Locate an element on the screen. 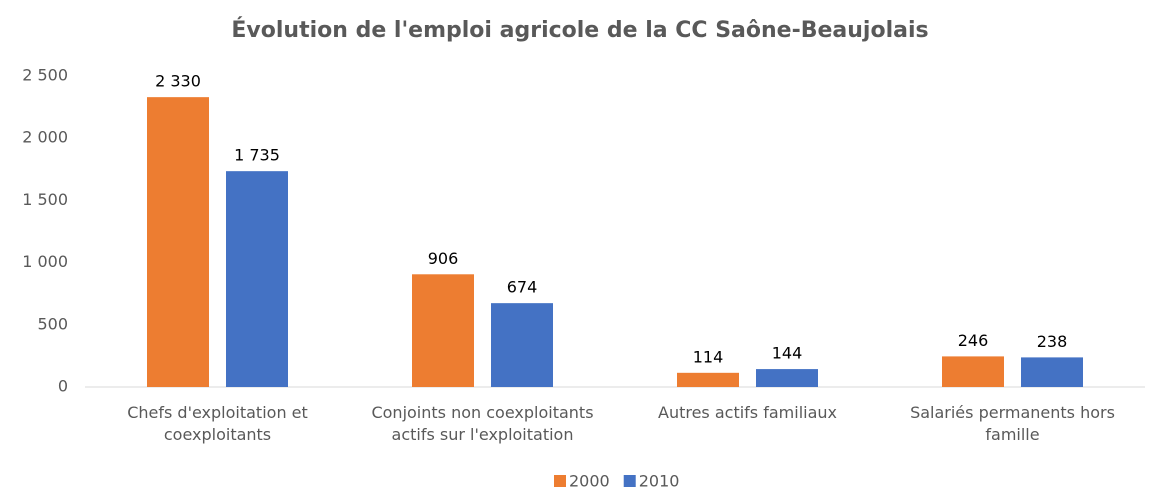 The height and width of the screenshot is (490, 1159). y-tick-label: 500 is located at coordinates (52, 323).